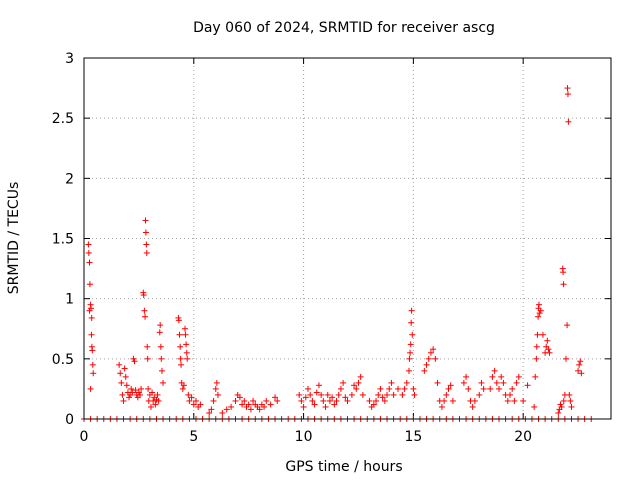 The image size is (640, 484). Describe the element at coordinates (523, 437) in the screenshot. I see `x-tick-label: 20` at that location.